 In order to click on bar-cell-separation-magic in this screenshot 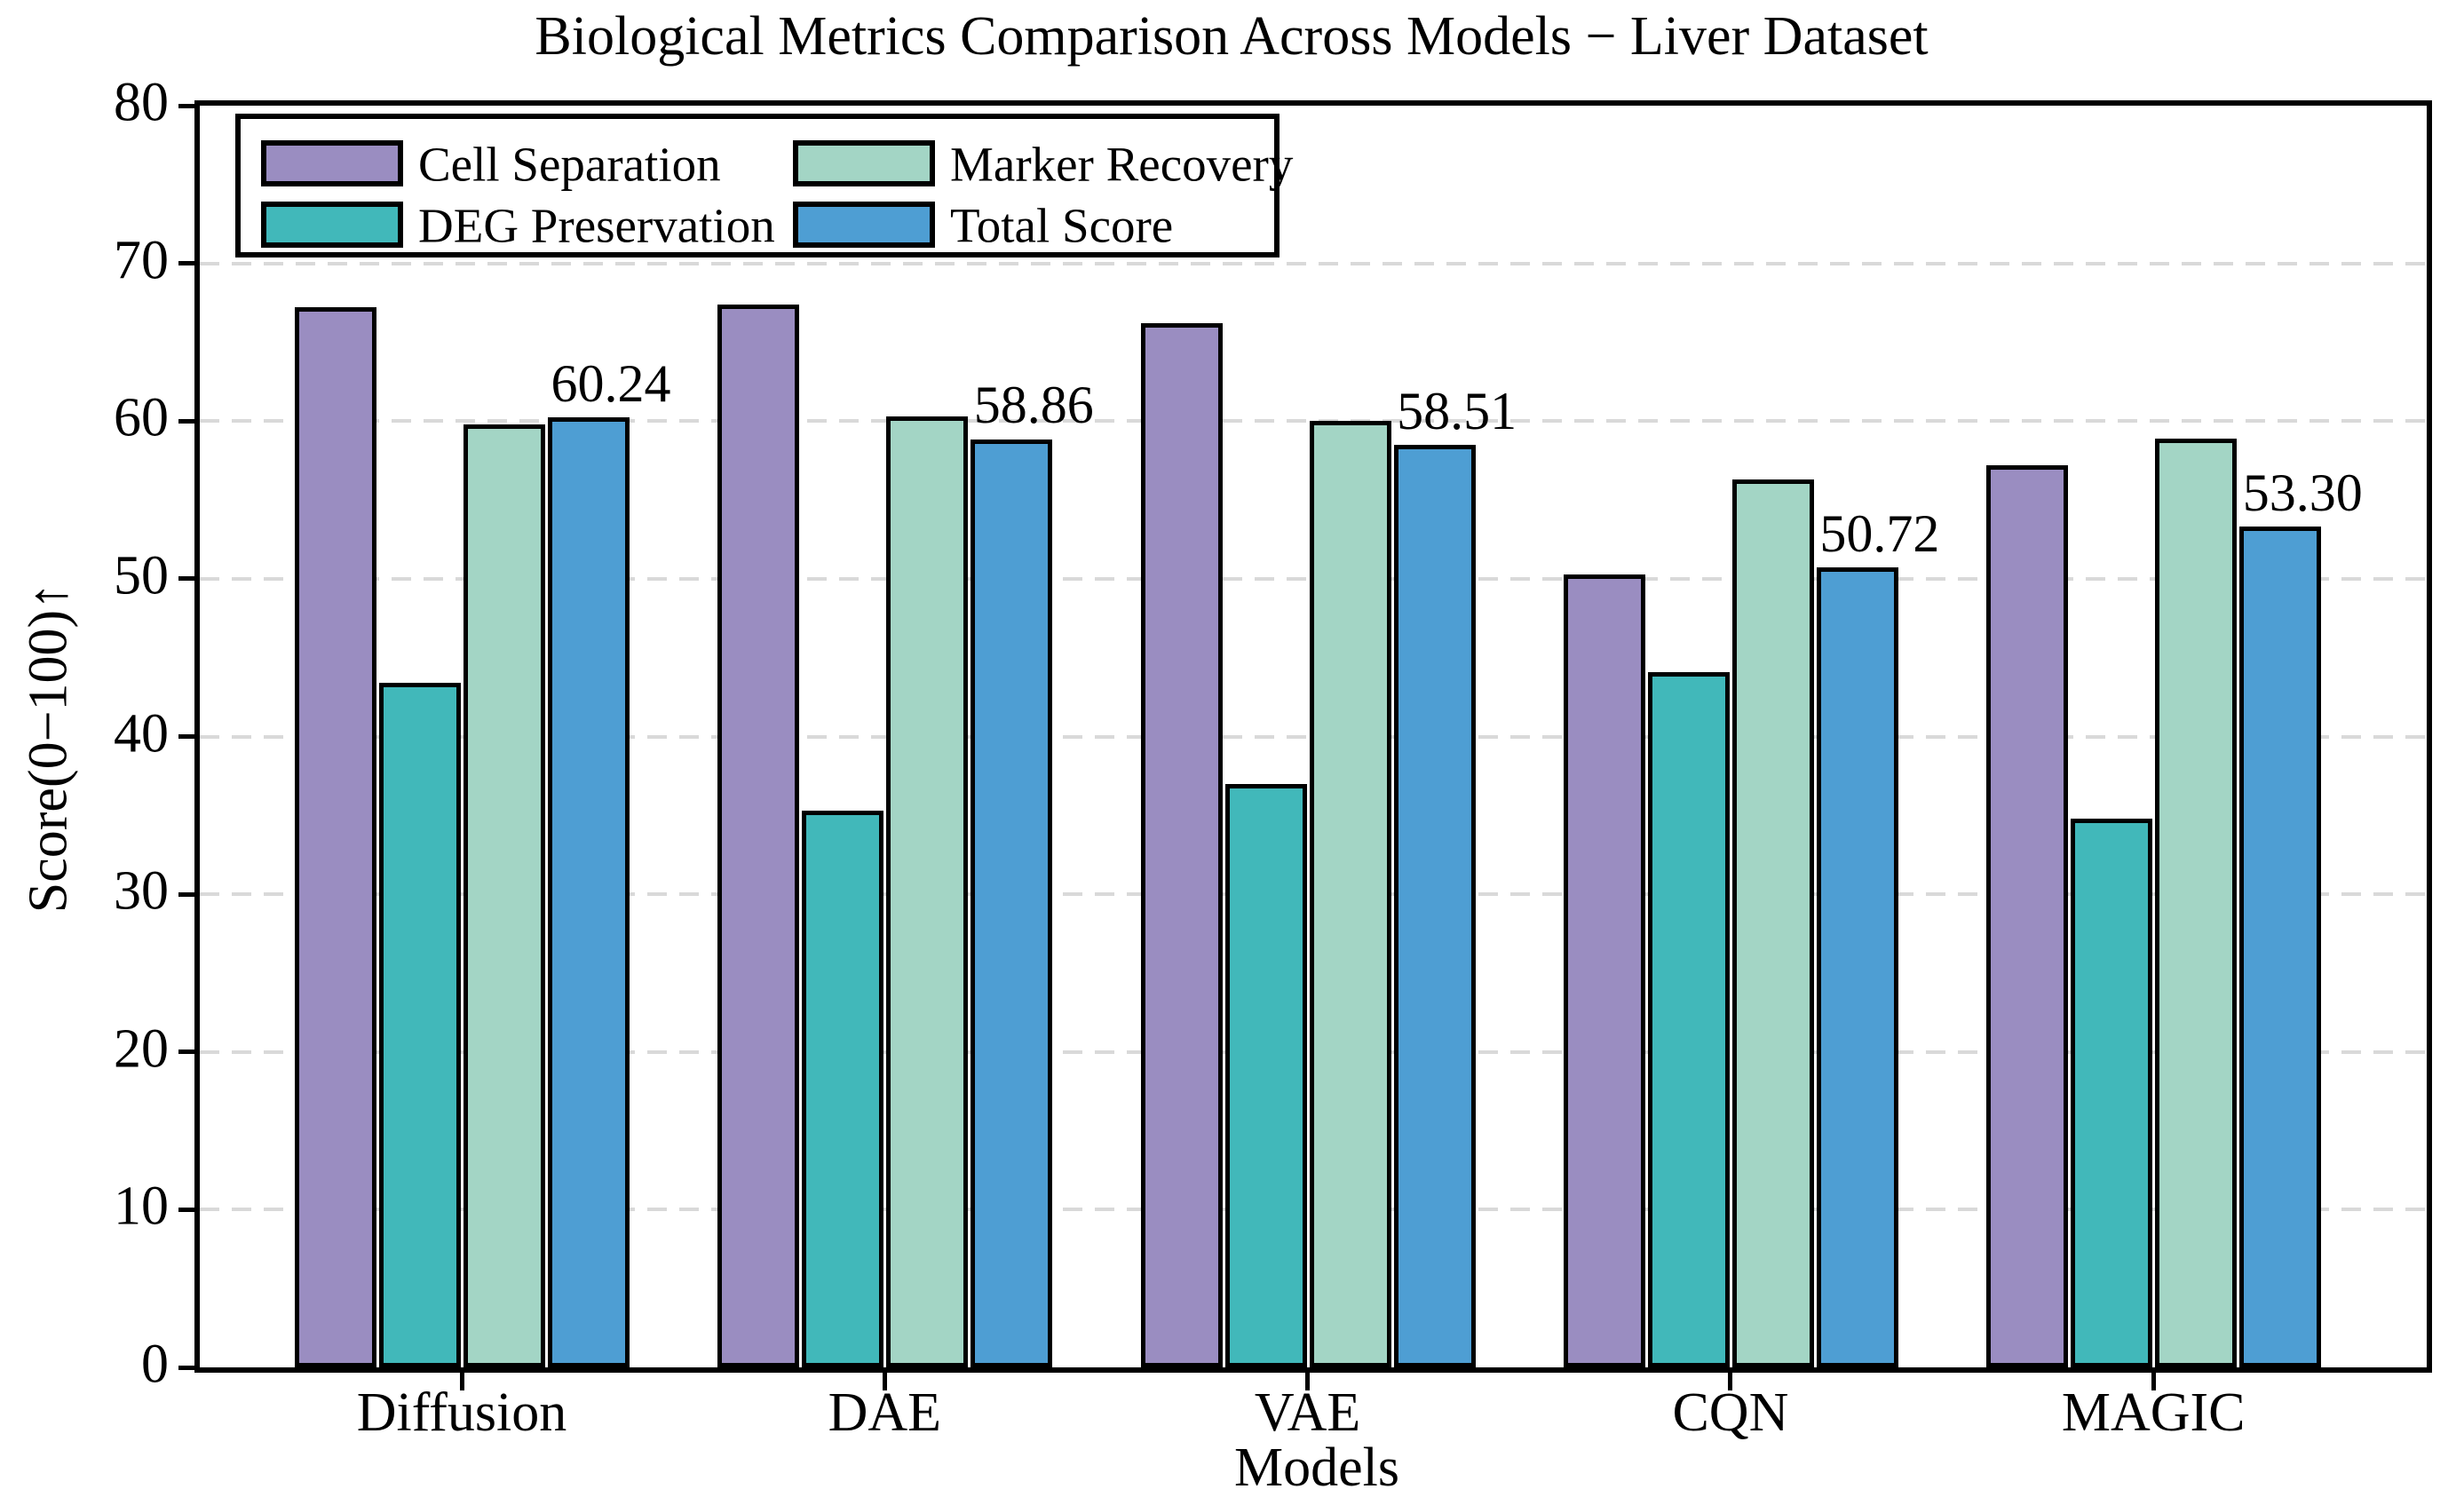, I will do `click(2028, 916)`.